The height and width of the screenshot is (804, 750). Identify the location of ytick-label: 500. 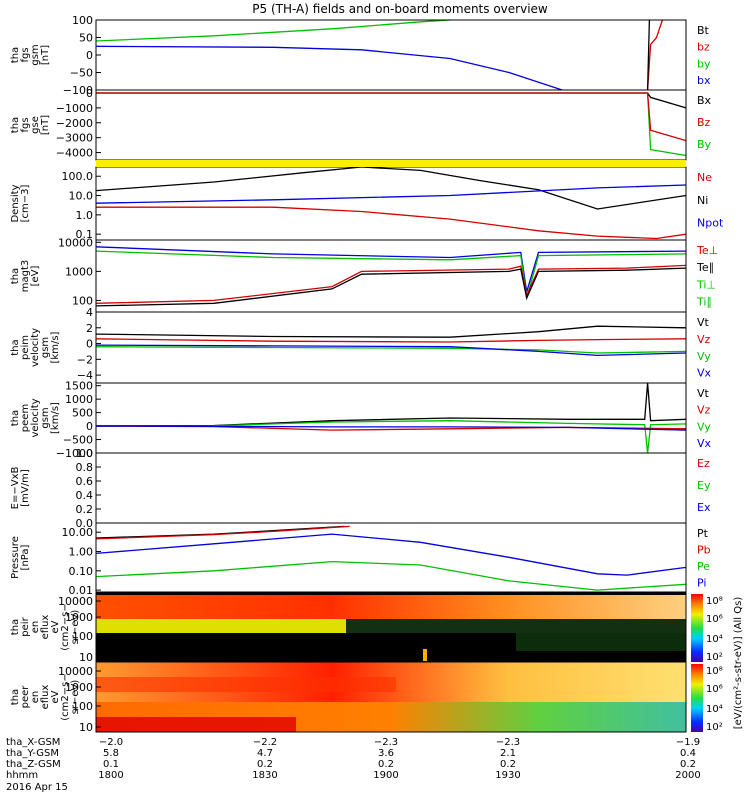
(82, 413).